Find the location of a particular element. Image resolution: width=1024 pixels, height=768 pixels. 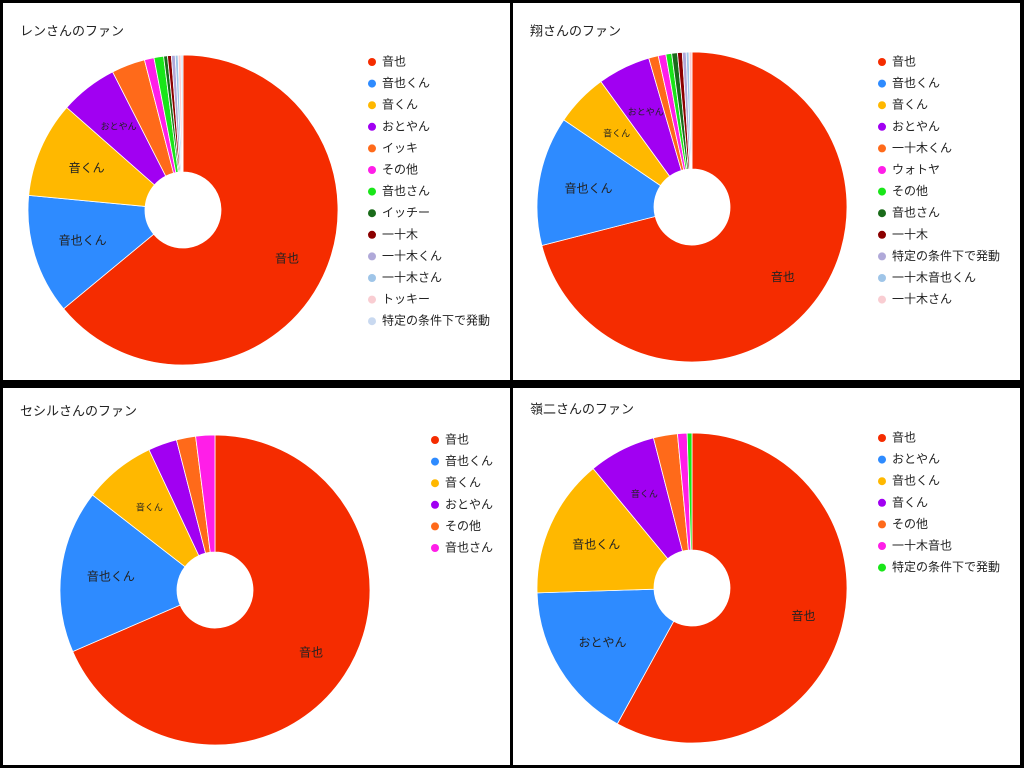

legend-label: 一十木音也 is located at coordinates (922, 545).